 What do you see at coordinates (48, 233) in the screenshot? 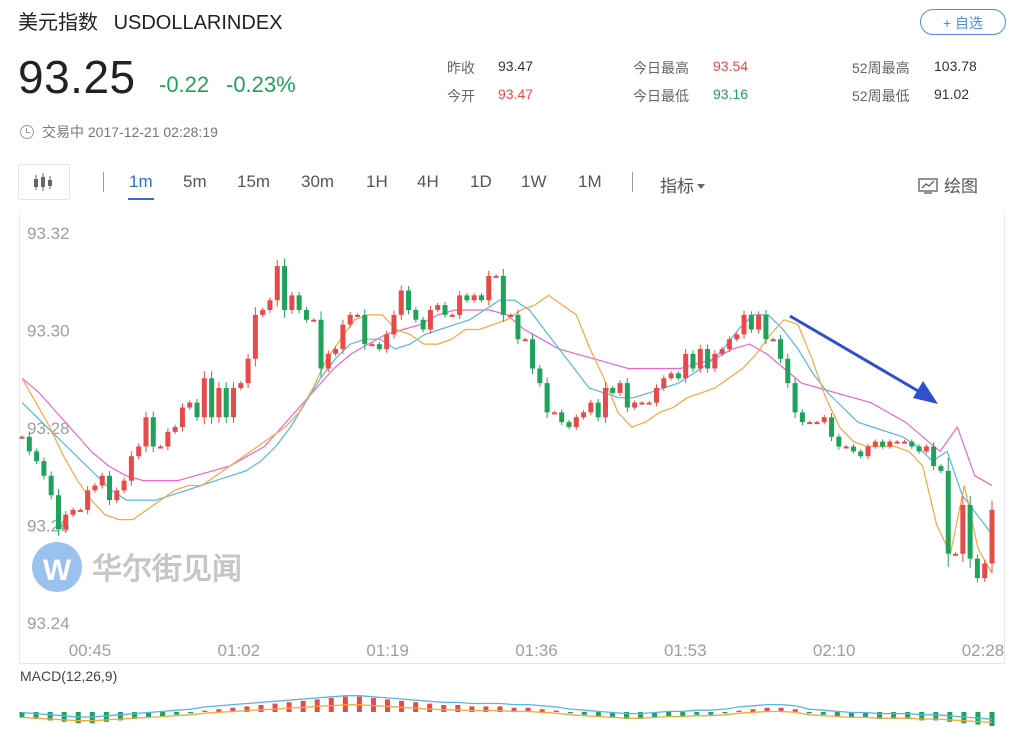
I see `y-tick-label: 93.32` at bounding box center [48, 233].